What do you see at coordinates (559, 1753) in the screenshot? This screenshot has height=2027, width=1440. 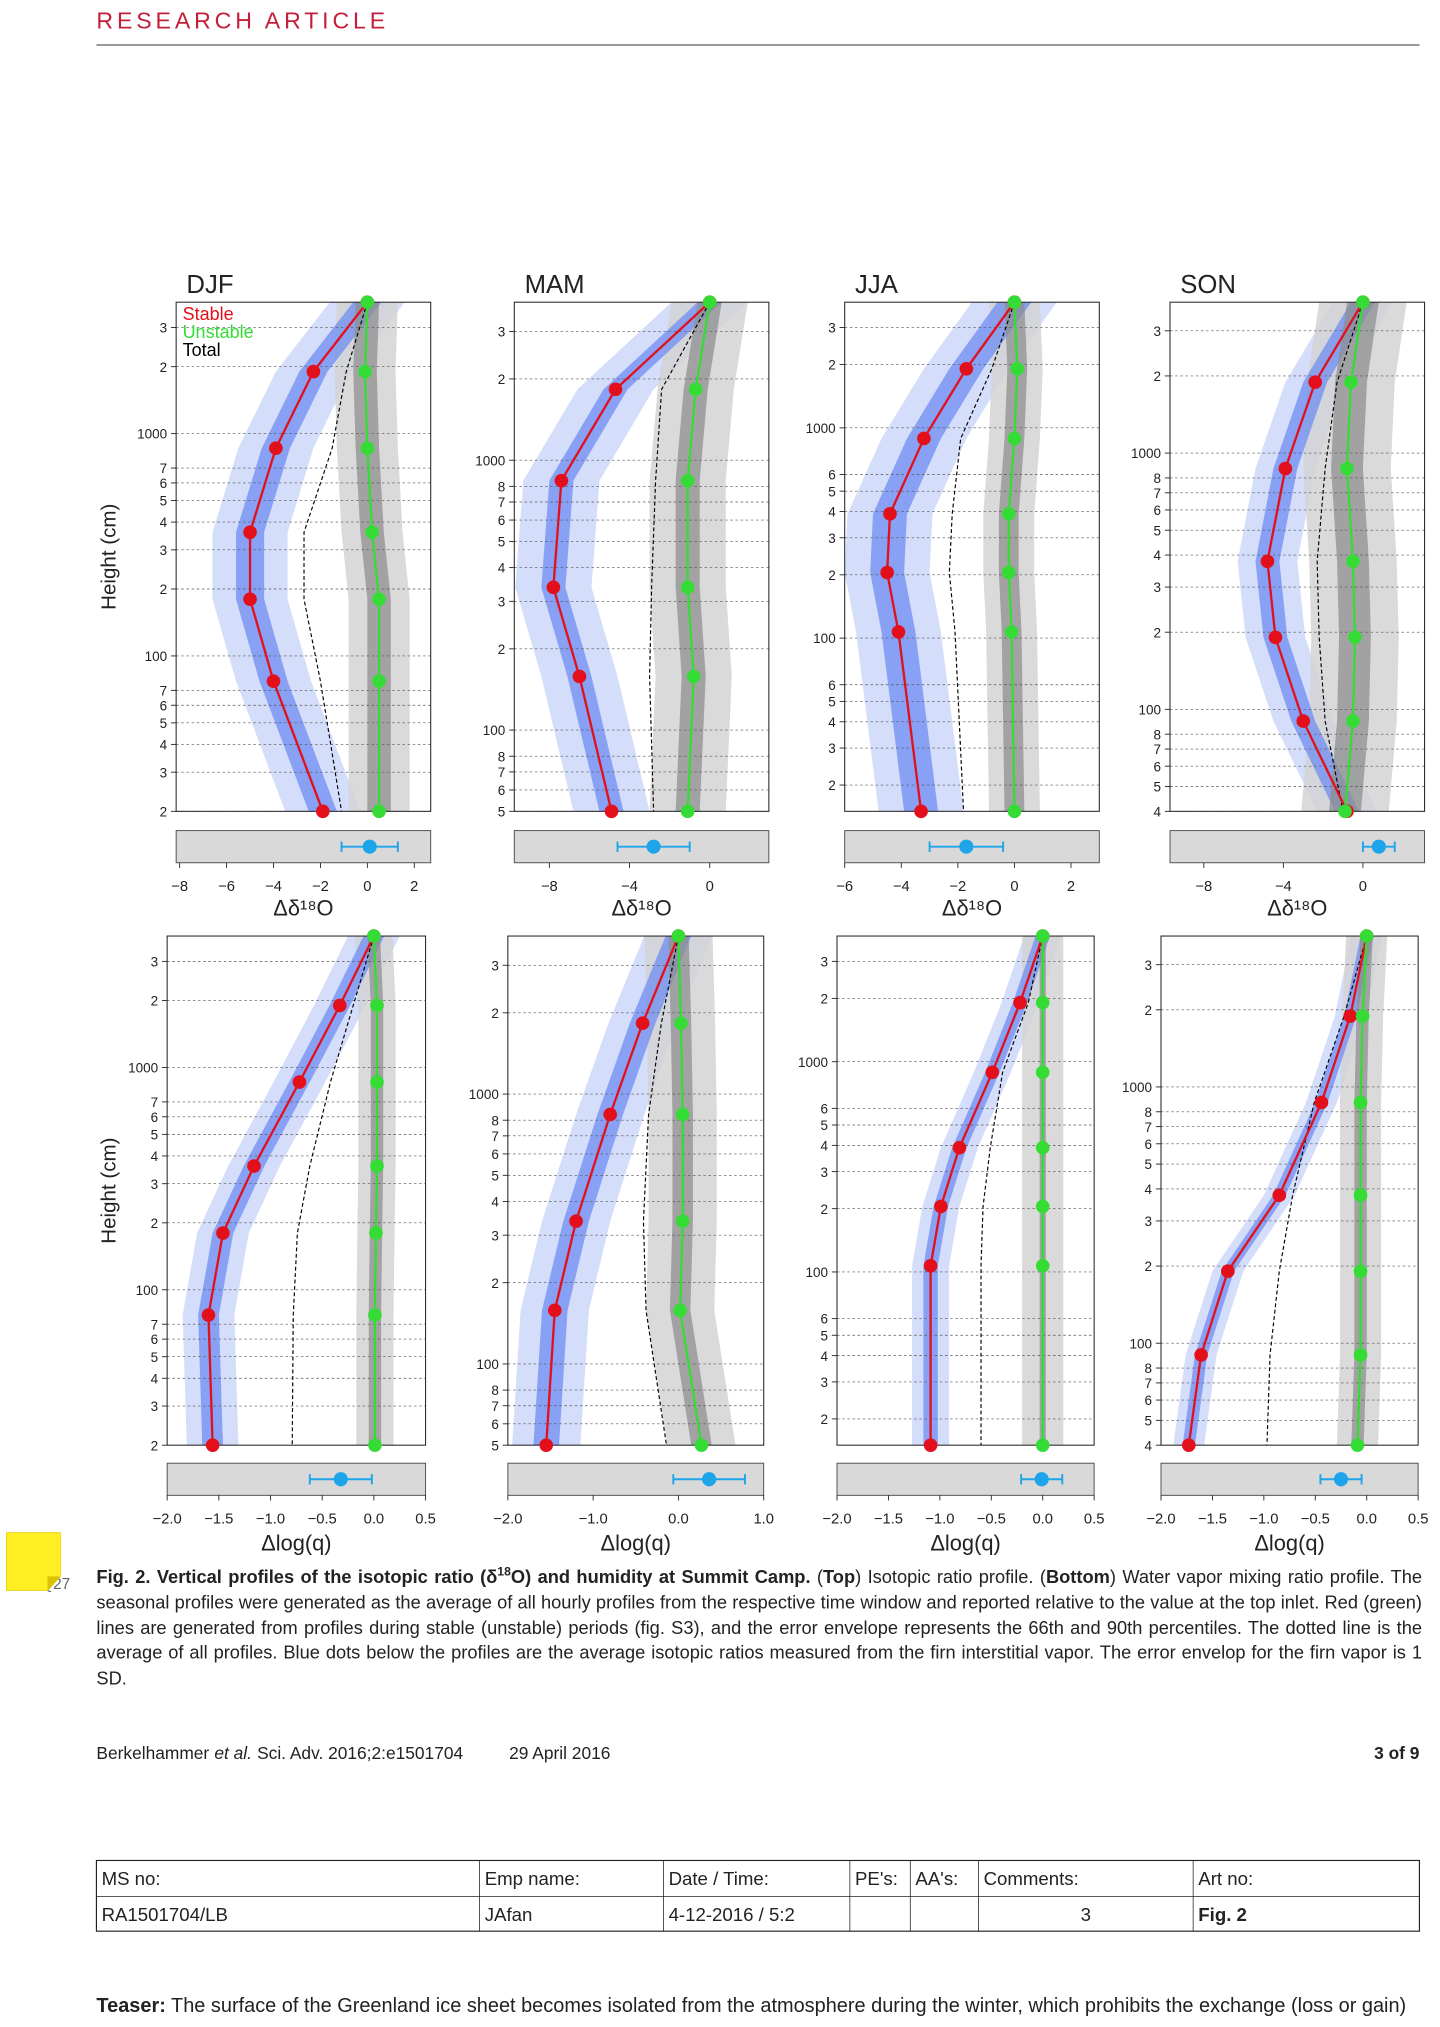 I see `publication-date: 29 April 2016` at bounding box center [559, 1753].